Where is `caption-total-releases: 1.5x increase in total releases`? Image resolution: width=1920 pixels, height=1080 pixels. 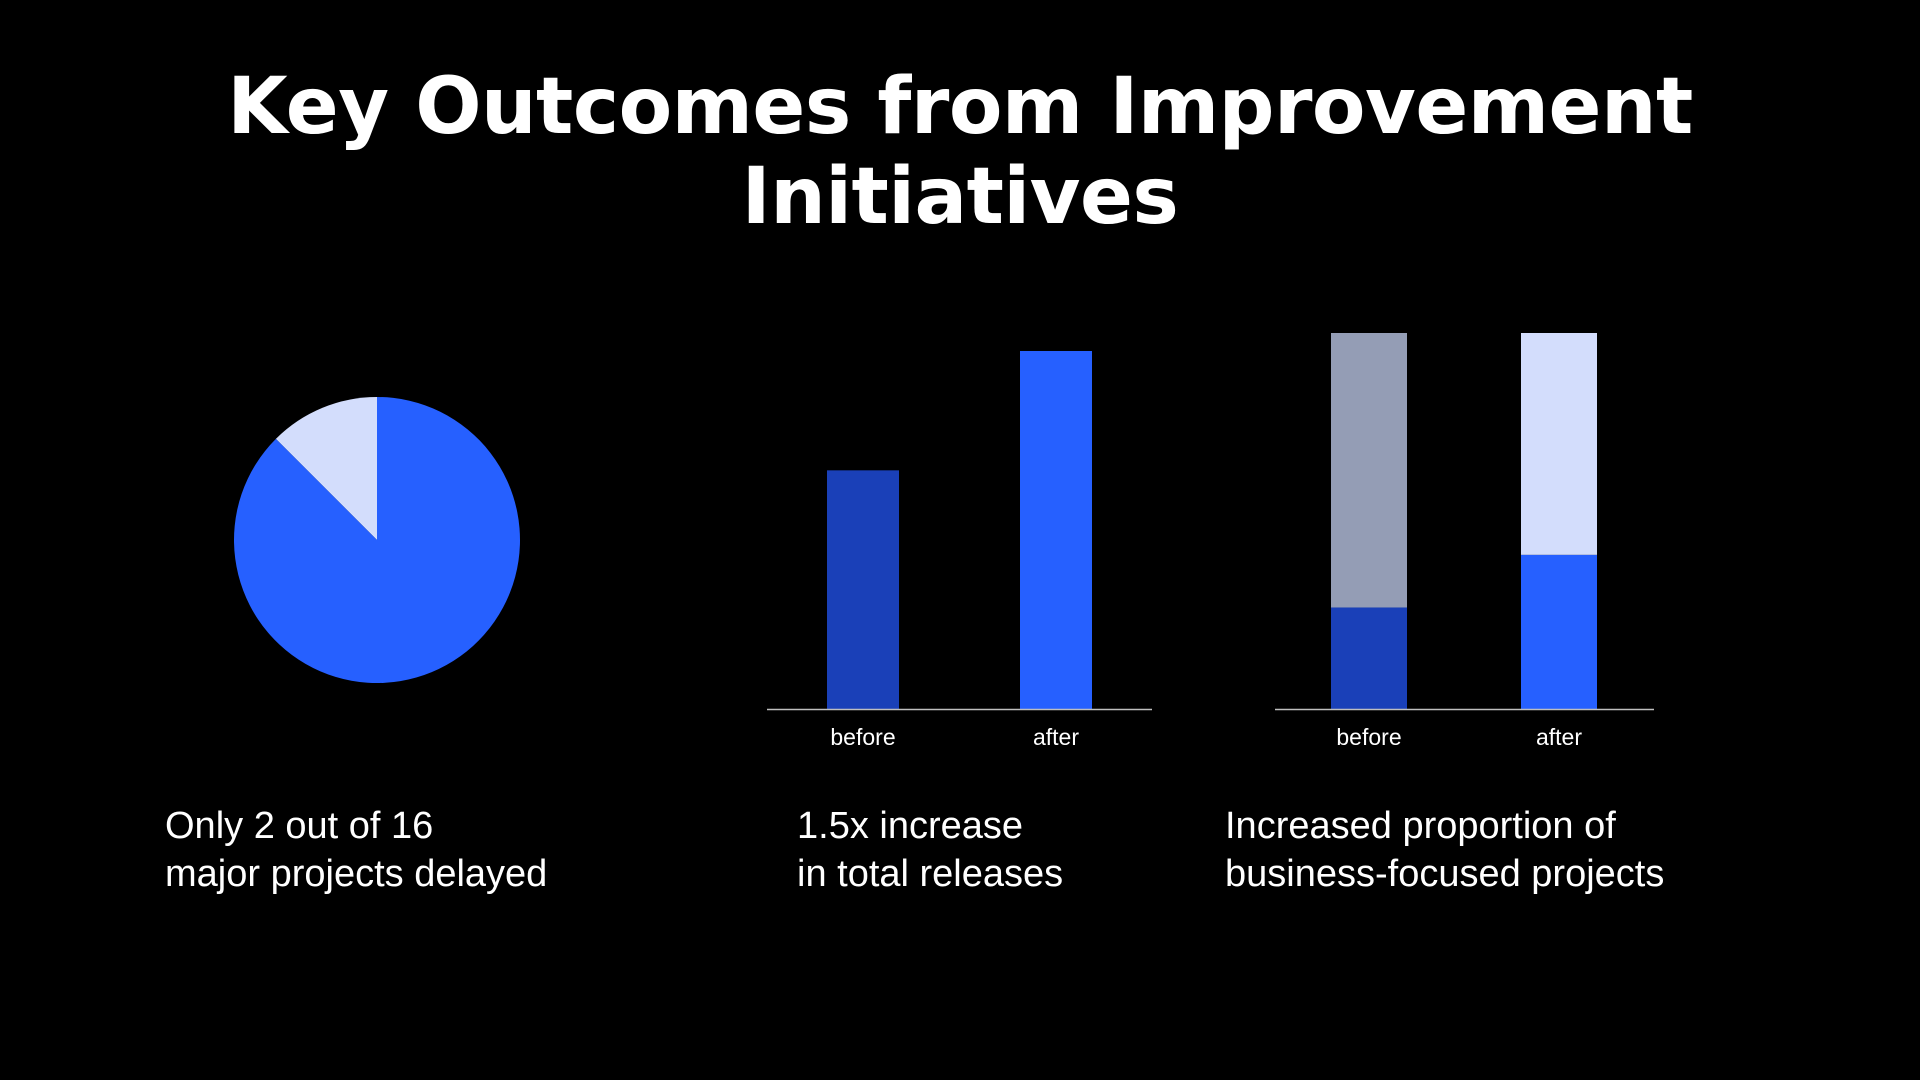 caption-total-releases: 1.5x increase in total releases is located at coordinates (930, 850).